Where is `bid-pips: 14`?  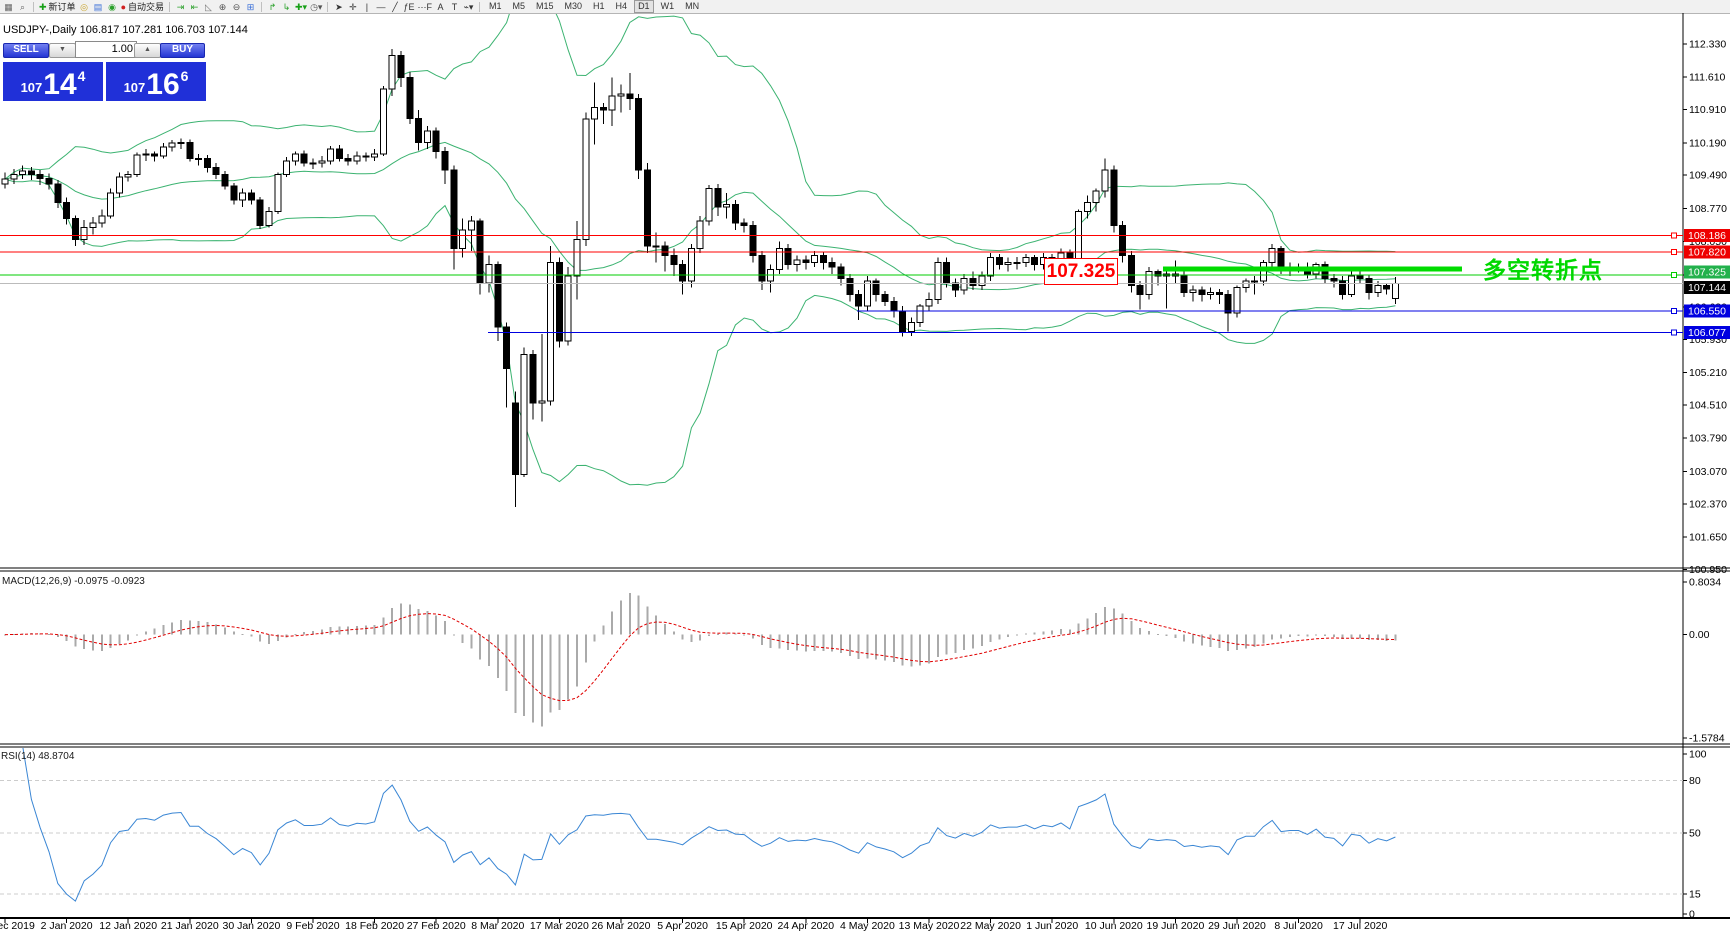
bid-pips: 14 is located at coordinates (60, 84).